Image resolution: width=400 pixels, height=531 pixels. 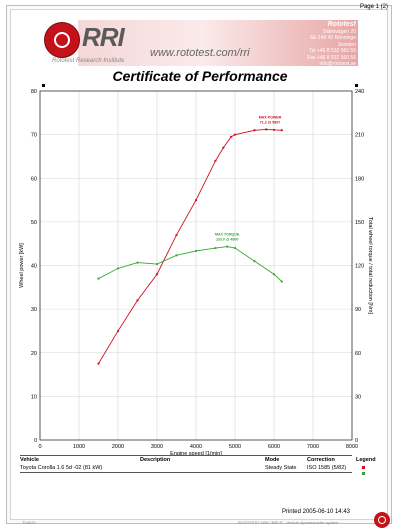 I want to click on table-top-rule, so click(x=186, y=455).